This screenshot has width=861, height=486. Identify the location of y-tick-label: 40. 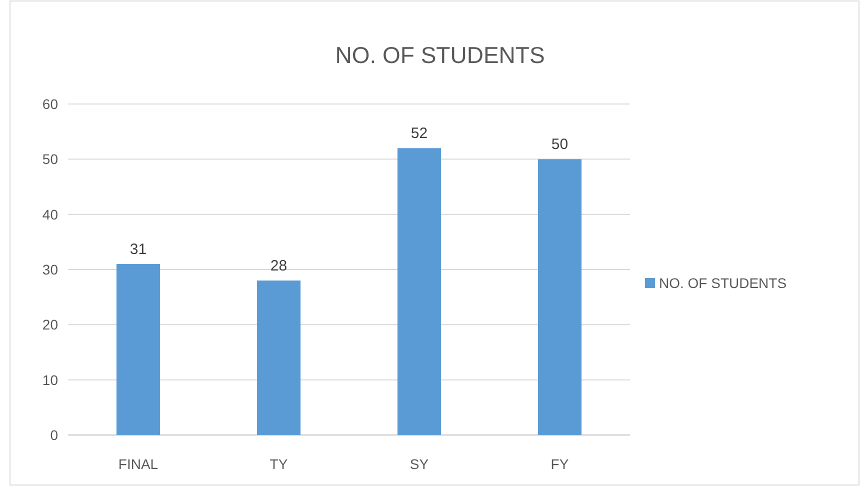
(50, 214).